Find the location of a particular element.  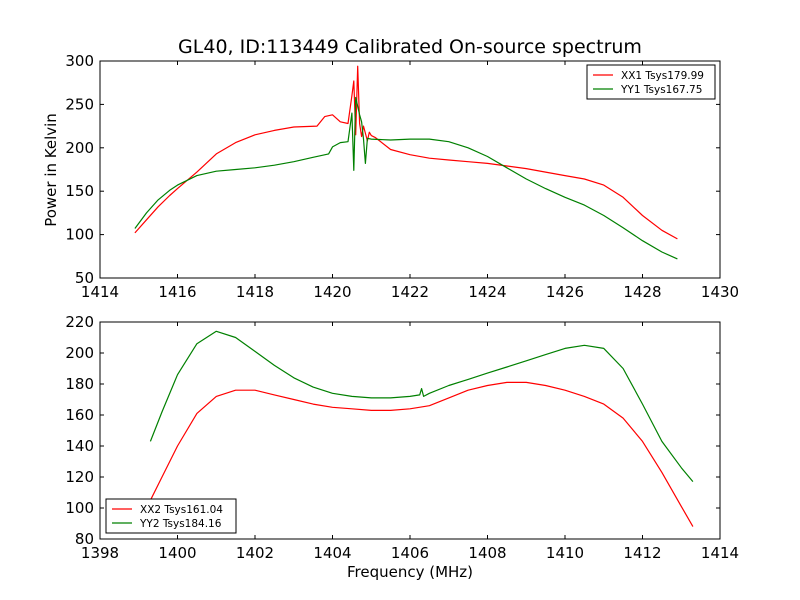

legend-label: XX2 Tsys161.04 is located at coordinates (181, 510).